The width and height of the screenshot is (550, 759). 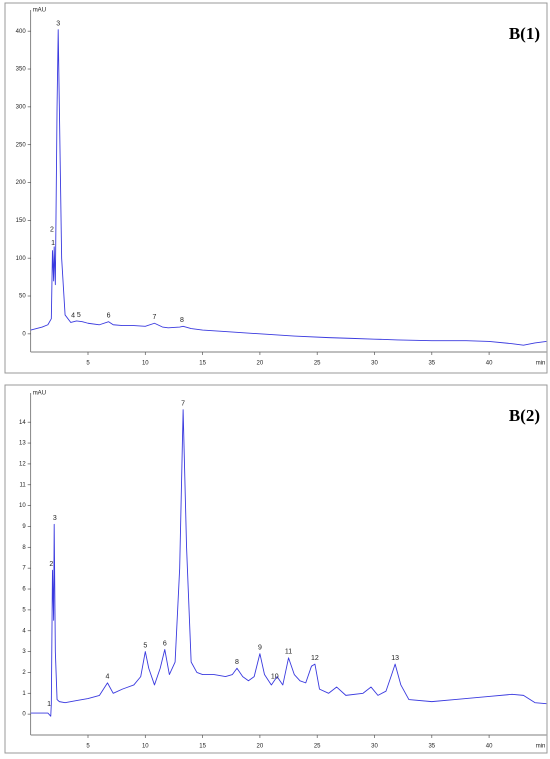 I want to click on y-tick-label: 300, so click(x=21, y=107).